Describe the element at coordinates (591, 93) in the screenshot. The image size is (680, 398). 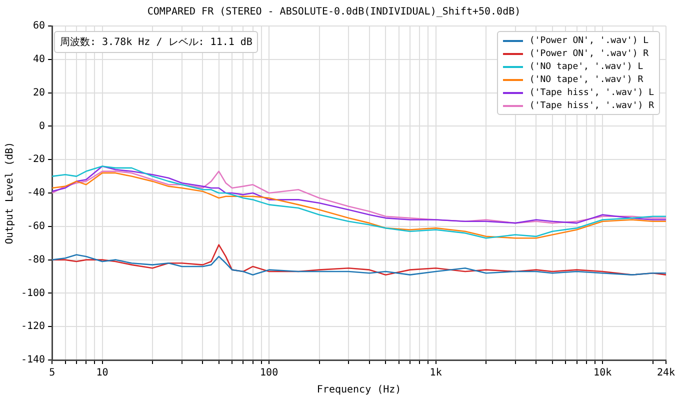
I see `legend-label: ('Tape hiss', '.wav') L` at that location.